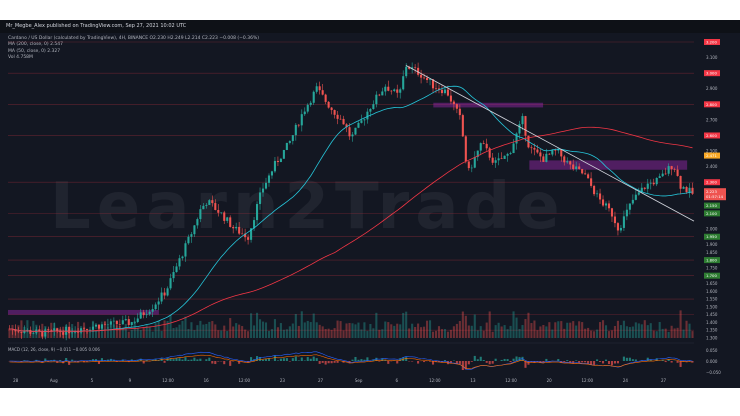 The image size is (740, 416). Describe the element at coordinates (712, 252) in the screenshot. I see `y-tick-label: 1.850` at that location.